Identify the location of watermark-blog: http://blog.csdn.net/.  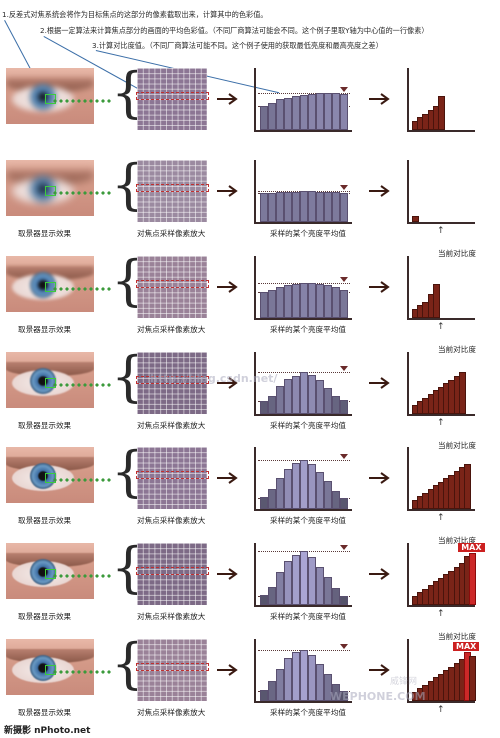
(214, 378).